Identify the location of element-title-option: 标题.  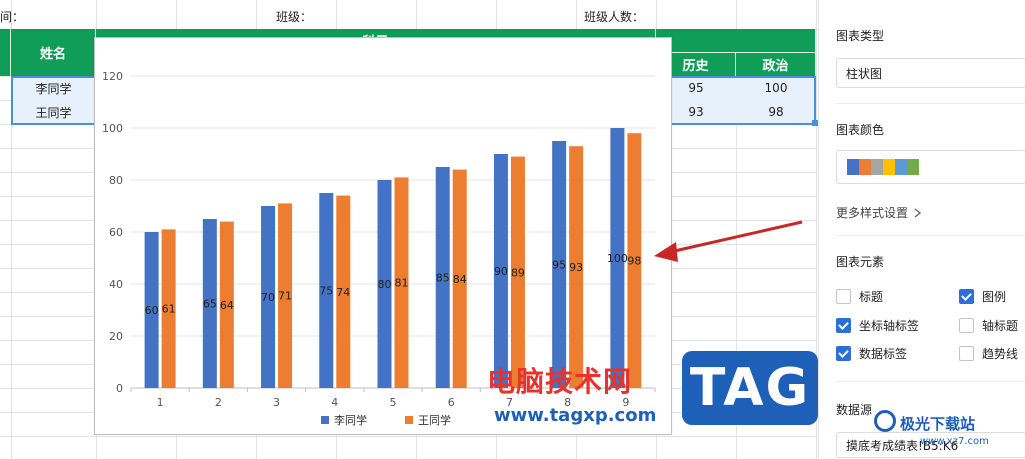
(859, 296).